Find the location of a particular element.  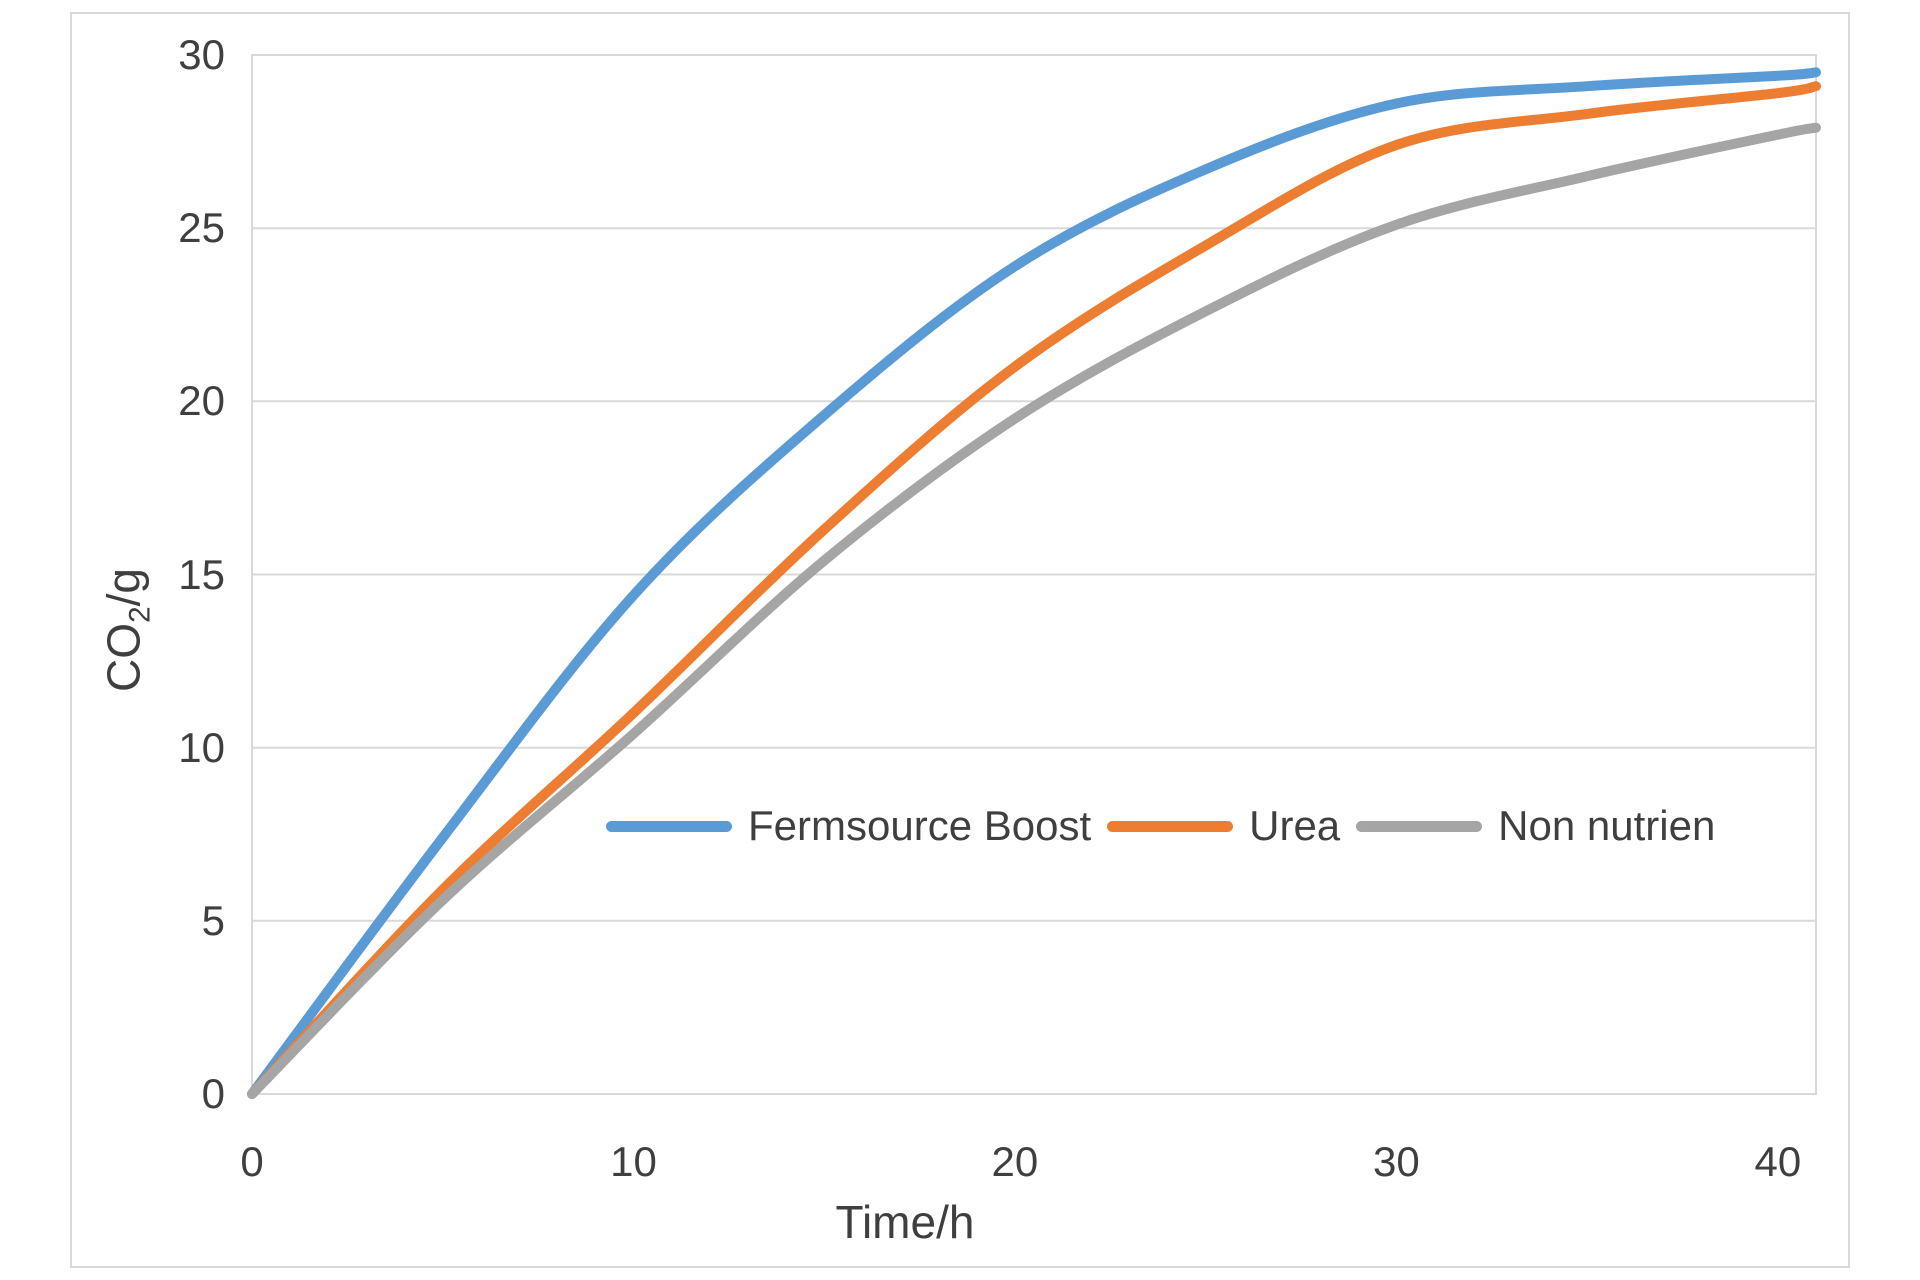

y-tick-label-5: 5 is located at coordinates (213, 920).